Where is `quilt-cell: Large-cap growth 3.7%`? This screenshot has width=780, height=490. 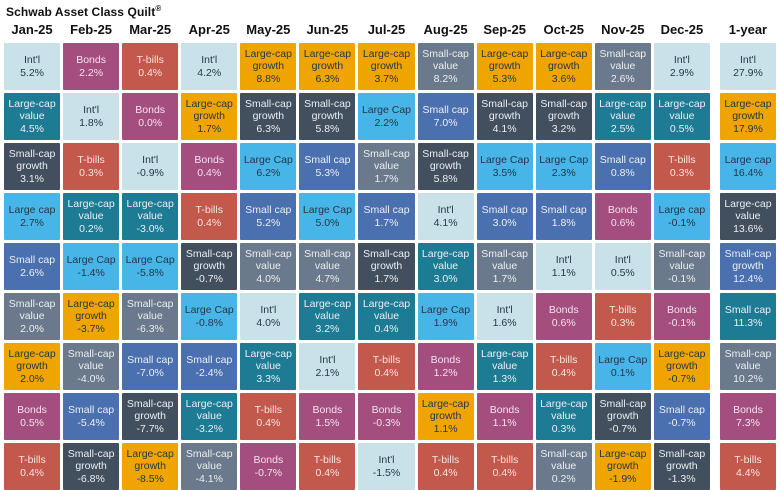 quilt-cell: Large-cap growth 3.7% is located at coordinates (386, 66).